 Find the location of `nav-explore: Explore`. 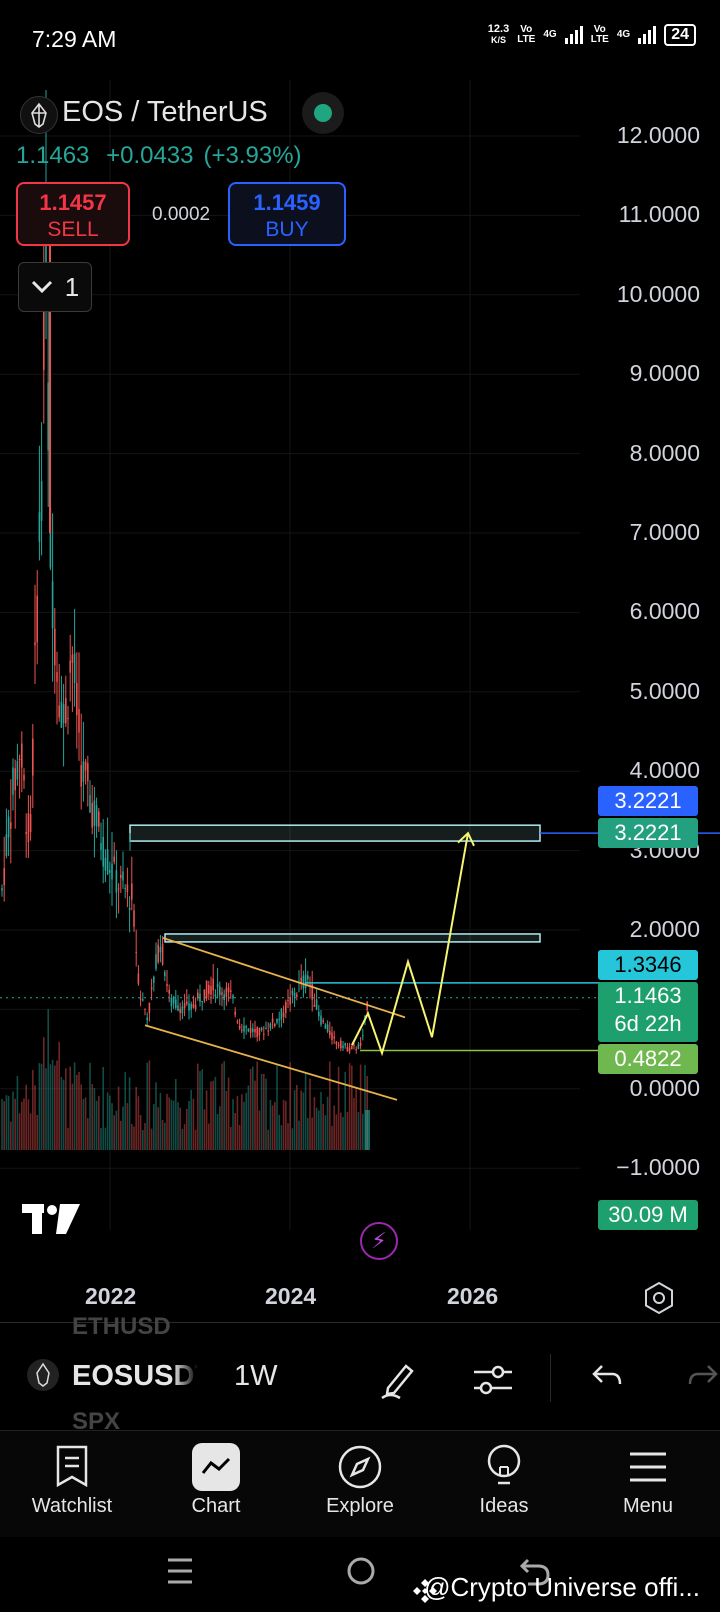

nav-explore: Explore is located at coordinates (360, 1474).